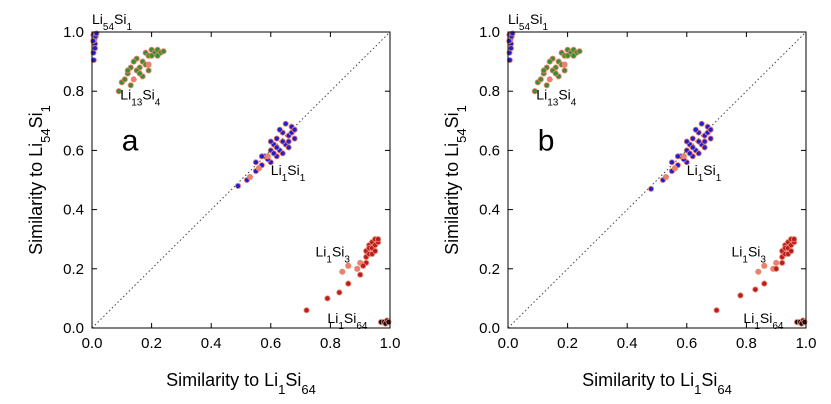 Image resolution: width=831 pixels, height=404 pixels. Describe the element at coordinates (746, 289) in the screenshot. I see `series-dilute` at that location.